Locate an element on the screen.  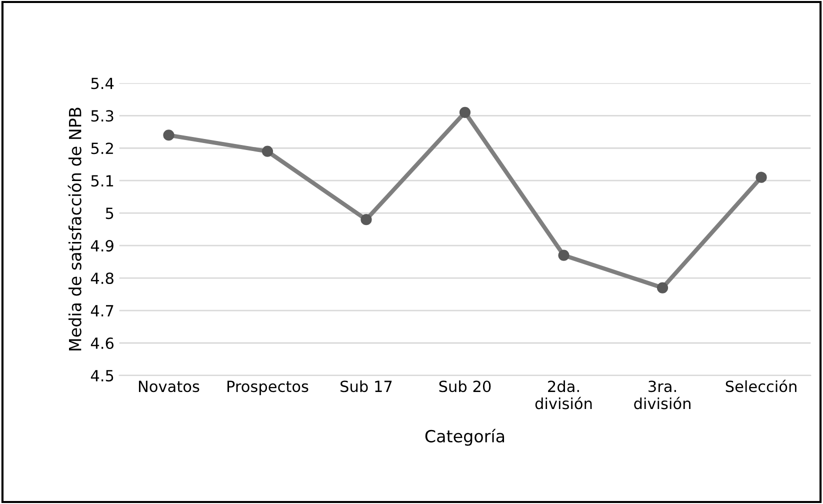
y-tick-label: 4.7 is located at coordinates (102, 310).